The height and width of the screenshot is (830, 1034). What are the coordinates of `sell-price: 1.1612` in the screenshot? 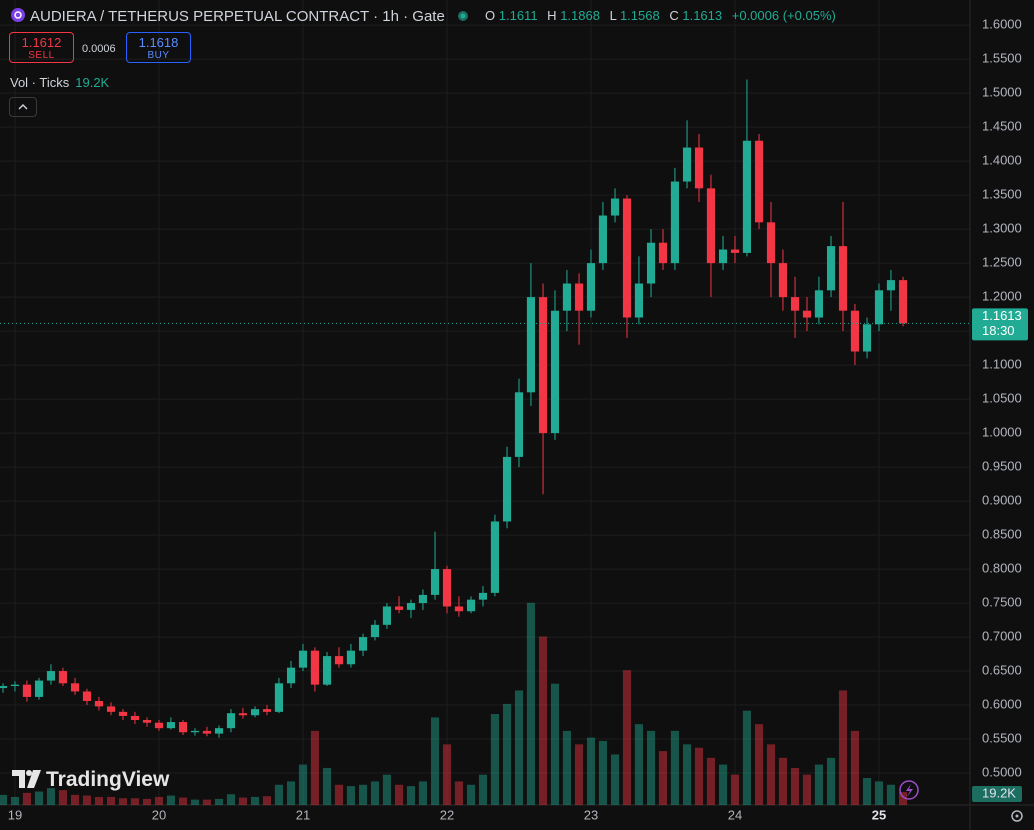 It's located at (41, 42).